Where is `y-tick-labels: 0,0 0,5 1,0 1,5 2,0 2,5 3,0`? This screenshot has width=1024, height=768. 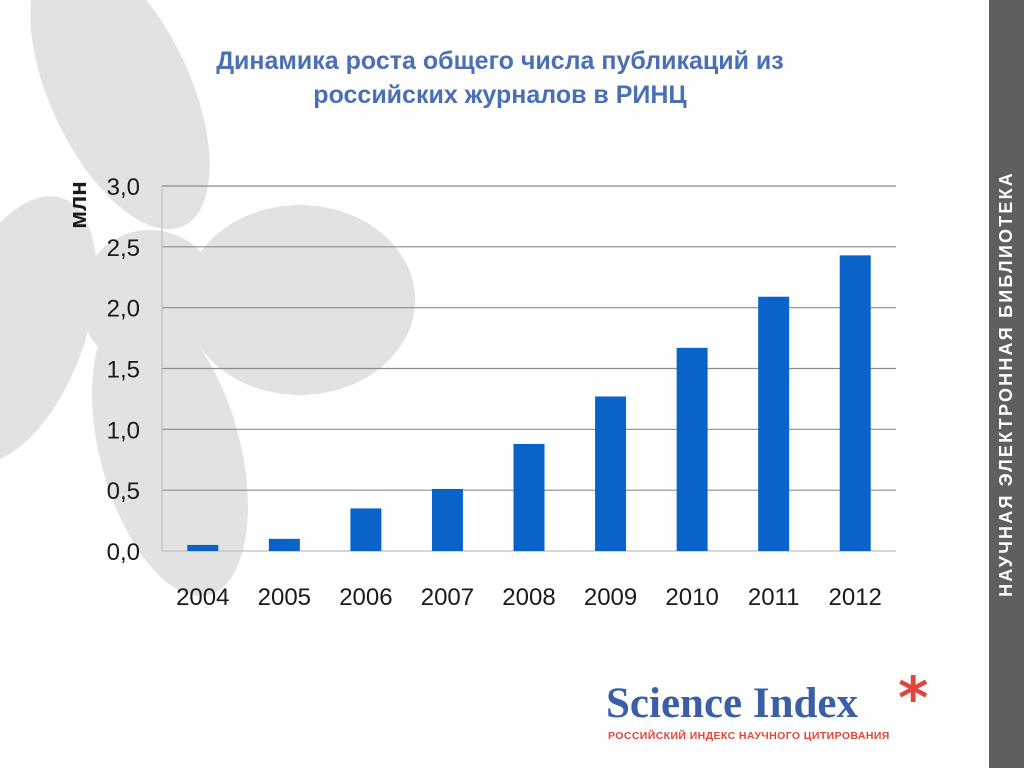 y-tick-labels: 0,0 0,5 1,0 1,5 2,0 2,5 3,0 is located at coordinates (123, 370).